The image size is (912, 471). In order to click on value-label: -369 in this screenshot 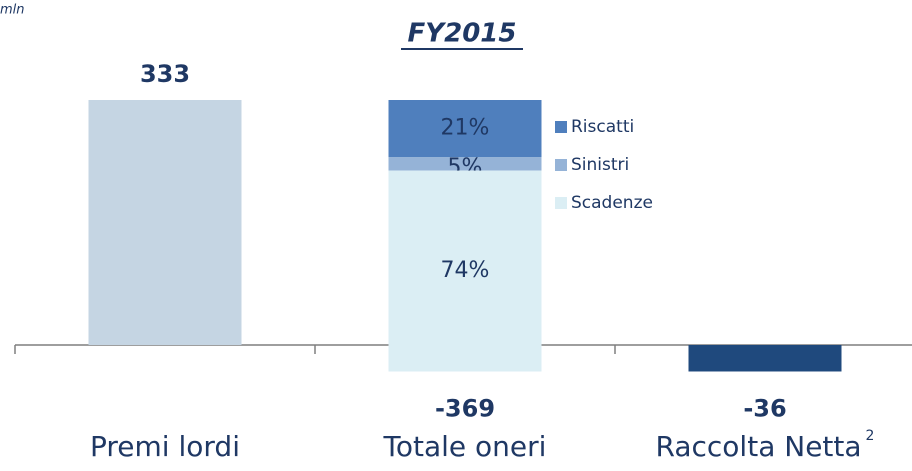, I will do `click(465, 408)`.